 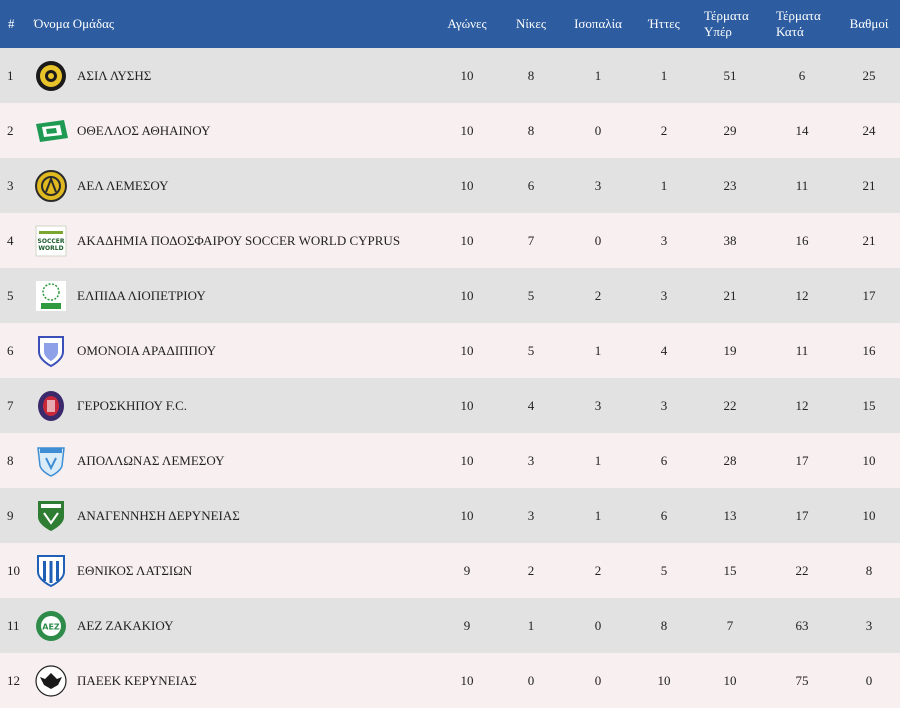 What do you see at coordinates (13, 570) in the screenshot?
I see `cell-rank: 10` at bounding box center [13, 570].